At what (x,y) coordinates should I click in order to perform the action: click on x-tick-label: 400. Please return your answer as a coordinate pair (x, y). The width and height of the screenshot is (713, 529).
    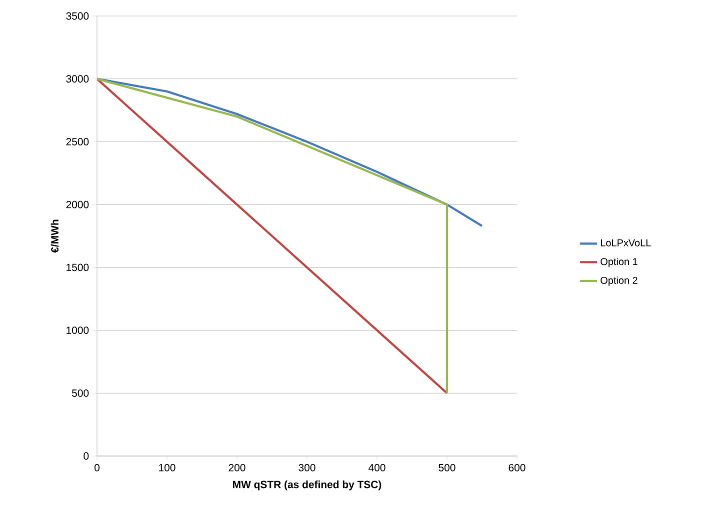
    Looking at the image, I should click on (377, 468).